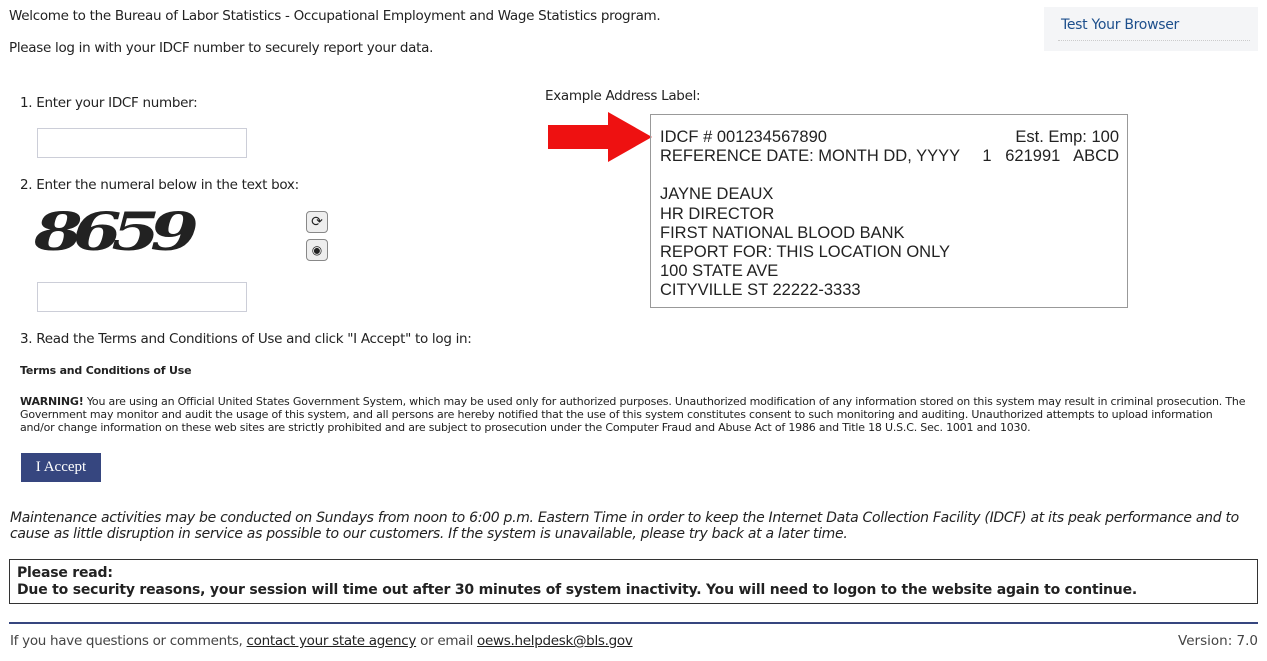 Image resolution: width=1267 pixels, height=661 pixels. I want to click on divider, so click(1154, 40).